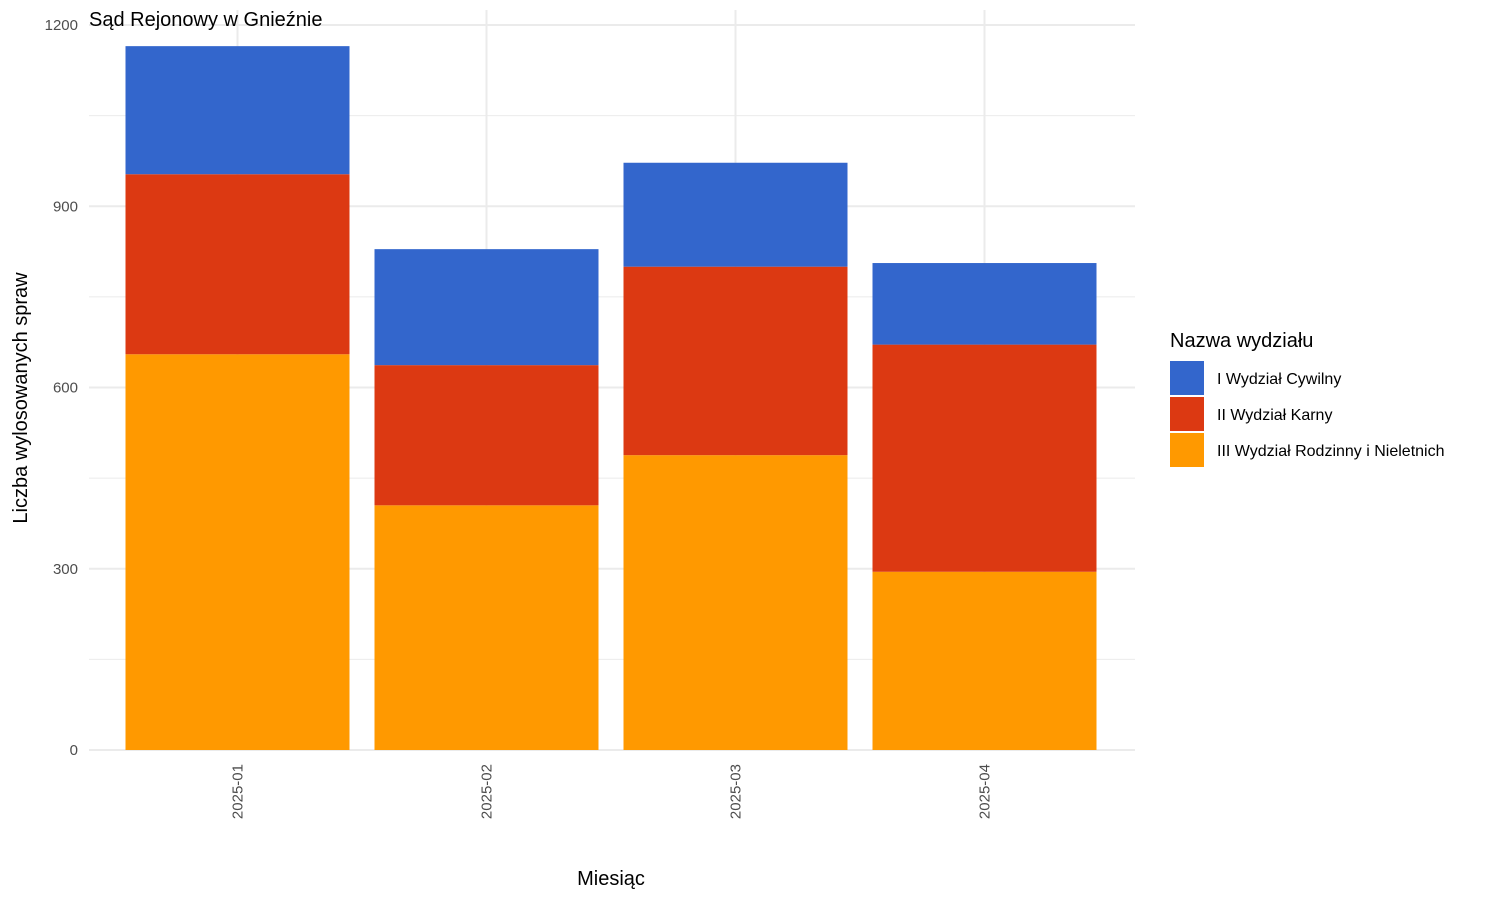 The image size is (1500, 900). Describe the element at coordinates (612, 791) in the screenshot. I see `x-axis-ticks: 2025-01 2025-02 2025-03 2025-04` at that location.